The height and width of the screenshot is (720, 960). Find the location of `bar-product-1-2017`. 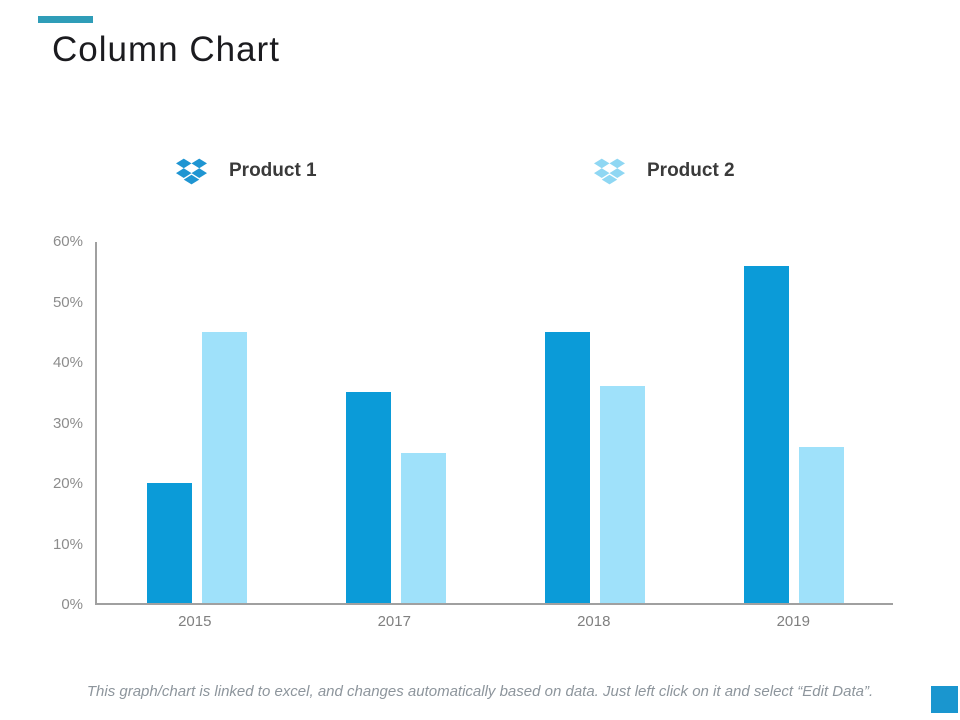

bar-product-1-2017 is located at coordinates (368, 497).